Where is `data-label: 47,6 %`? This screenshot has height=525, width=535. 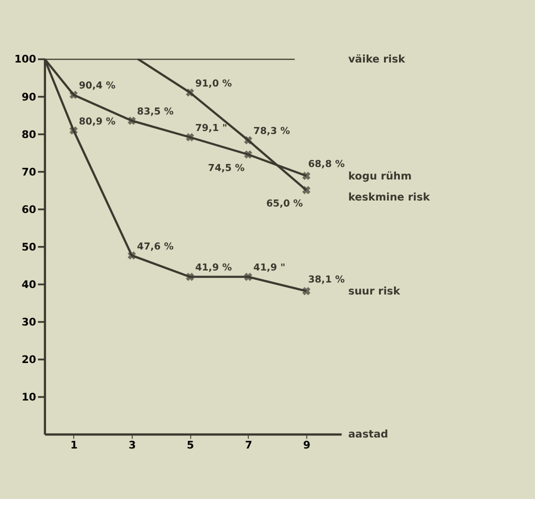 data-label: 47,6 % is located at coordinates (155, 246).